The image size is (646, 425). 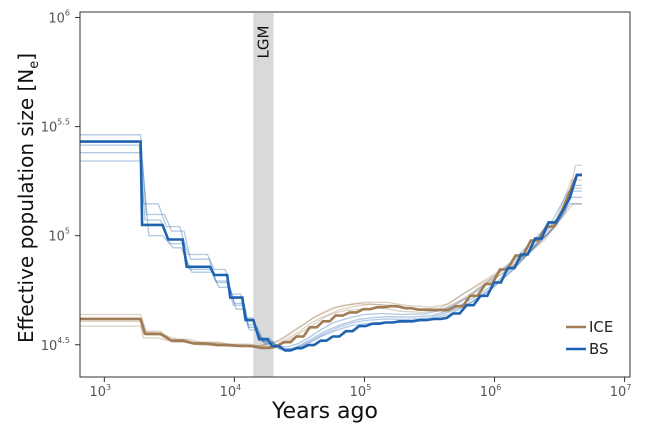 I want to click on legend: ICE BS, so click(x=589, y=338).